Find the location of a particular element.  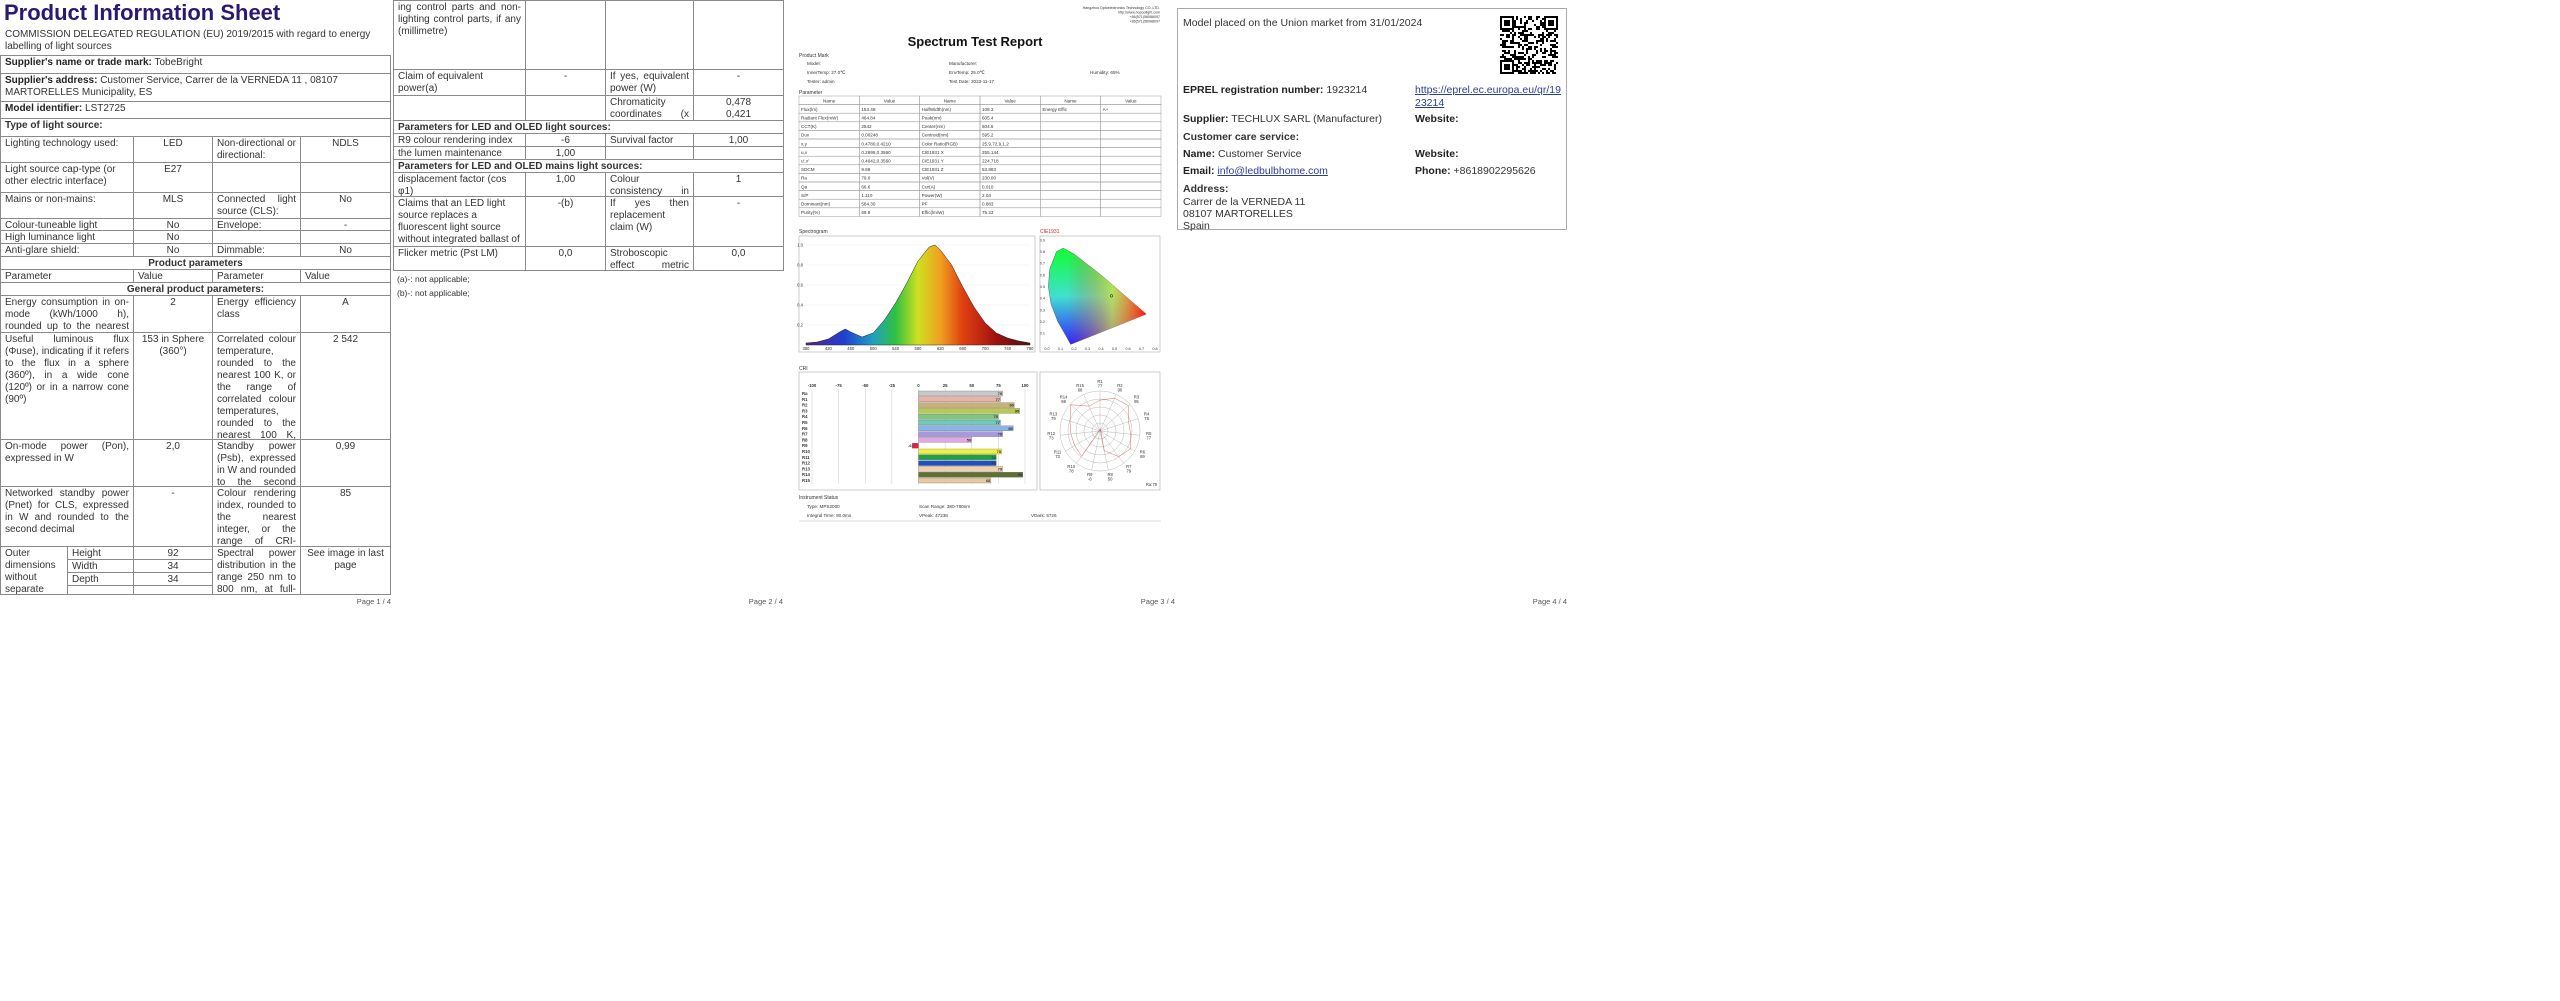

x-tick-label: 580 is located at coordinates (919, 348).